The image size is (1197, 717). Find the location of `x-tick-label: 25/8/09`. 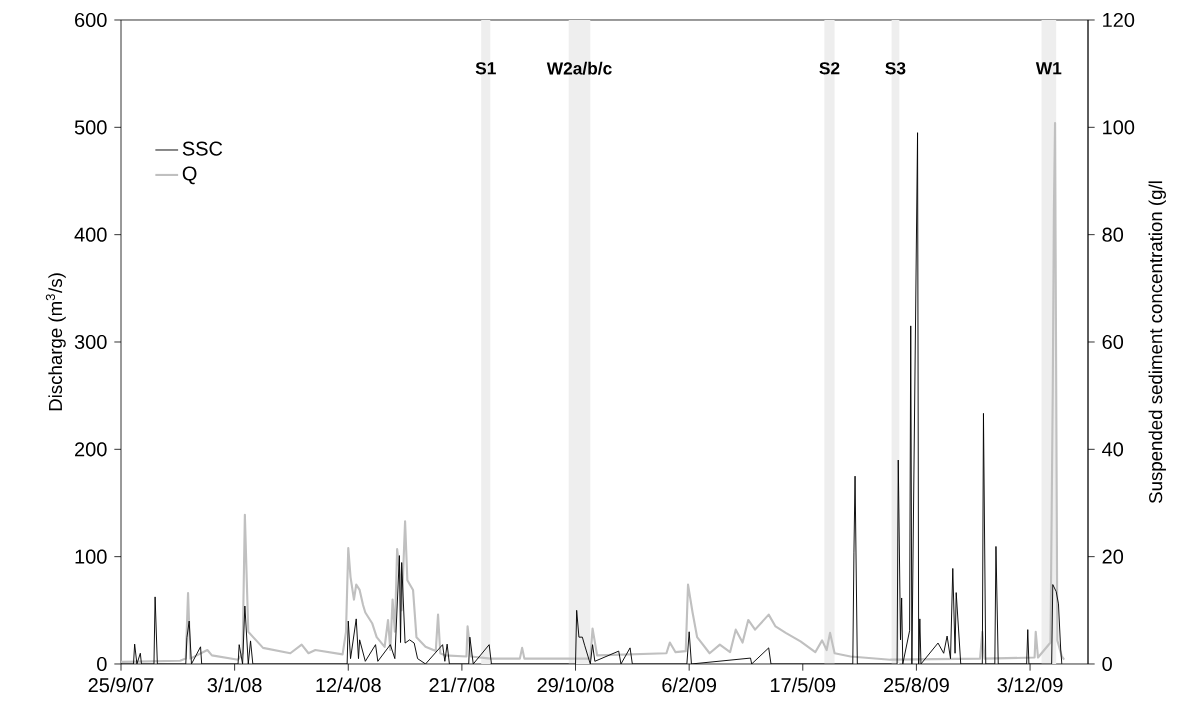

x-tick-label: 25/8/09 is located at coordinates (916, 685).